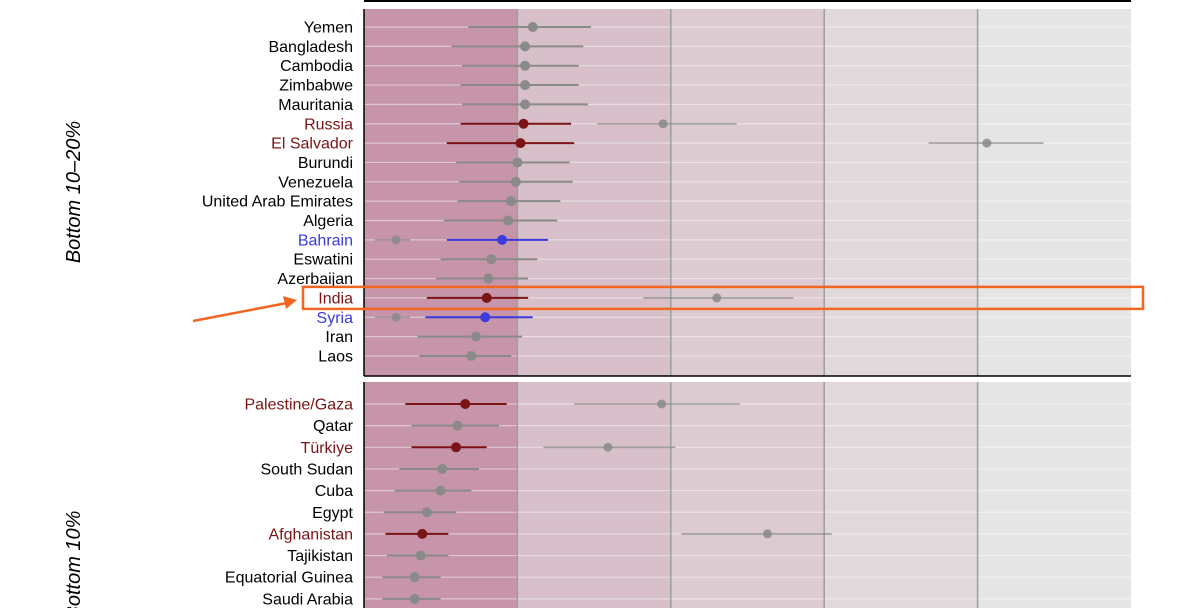 The height and width of the screenshot is (608, 1200). Describe the element at coordinates (333, 426) in the screenshot. I see `country-label: Qatar` at that location.